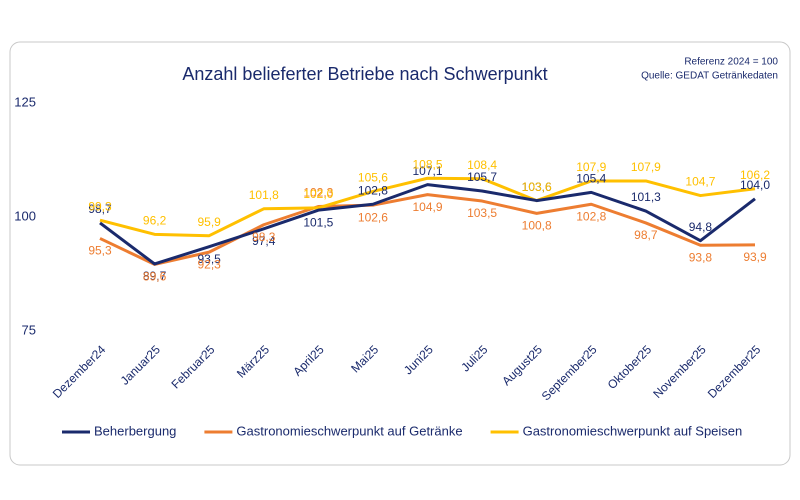 Image resolution: width=800 pixels, height=500 pixels. Describe the element at coordinates (482, 177) in the screenshot. I see `value-label: 105,7` at that location.